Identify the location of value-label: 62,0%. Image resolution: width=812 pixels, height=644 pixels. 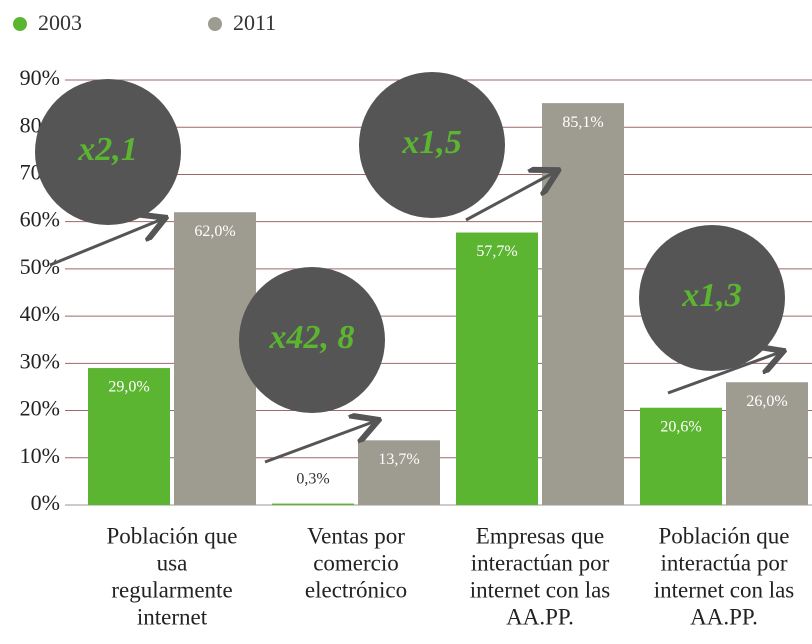
(214, 231).